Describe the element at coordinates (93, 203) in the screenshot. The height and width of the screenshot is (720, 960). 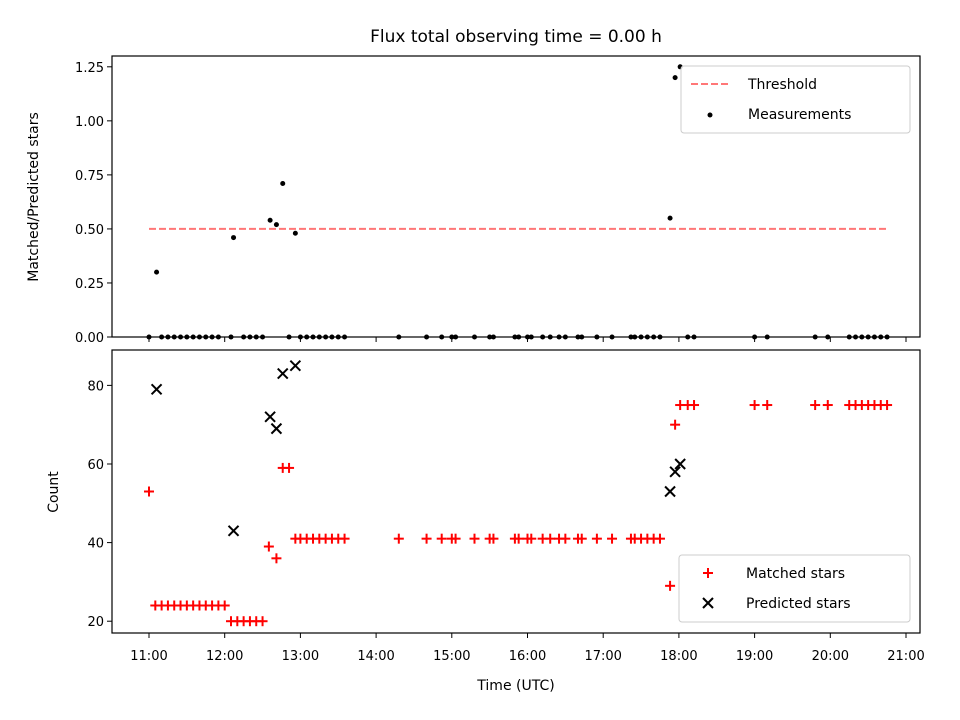
I see `top-y-ticks: 0.00 0.25 0.50 0.75 1.00 1.25` at that location.